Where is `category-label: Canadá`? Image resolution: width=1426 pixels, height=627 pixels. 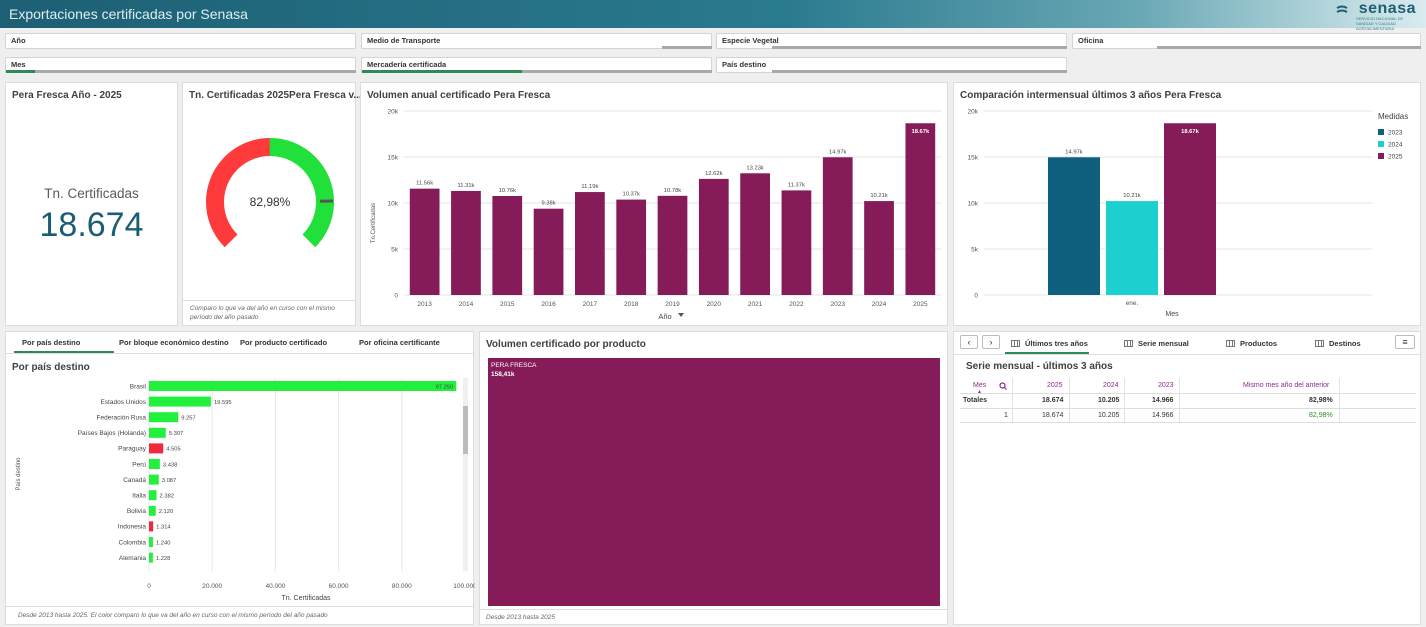 category-label: Canadá is located at coordinates (134, 480).